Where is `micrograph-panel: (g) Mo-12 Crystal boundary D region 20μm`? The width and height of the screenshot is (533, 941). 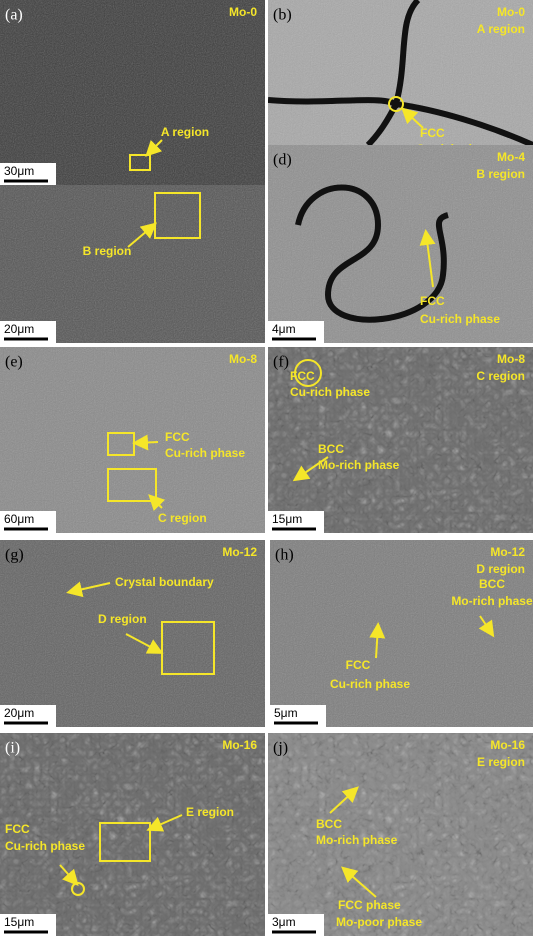
micrograph-panel: (g) Mo-12 Crystal boundary D region 20μm is located at coordinates (132, 633).